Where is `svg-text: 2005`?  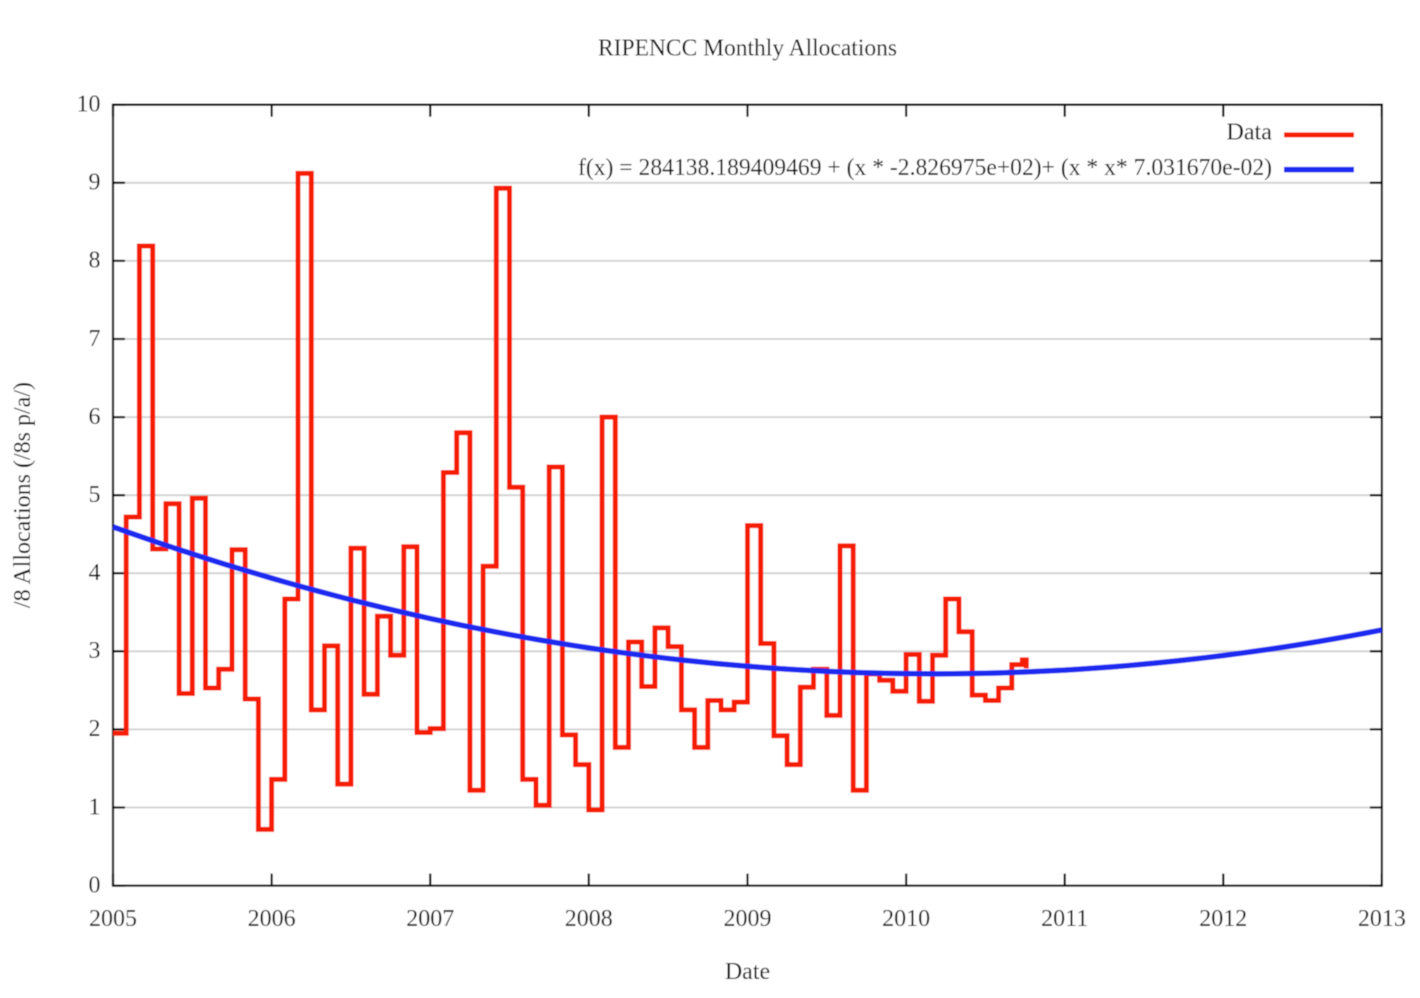 svg-text: 2005 is located at coordinates (113, 919).